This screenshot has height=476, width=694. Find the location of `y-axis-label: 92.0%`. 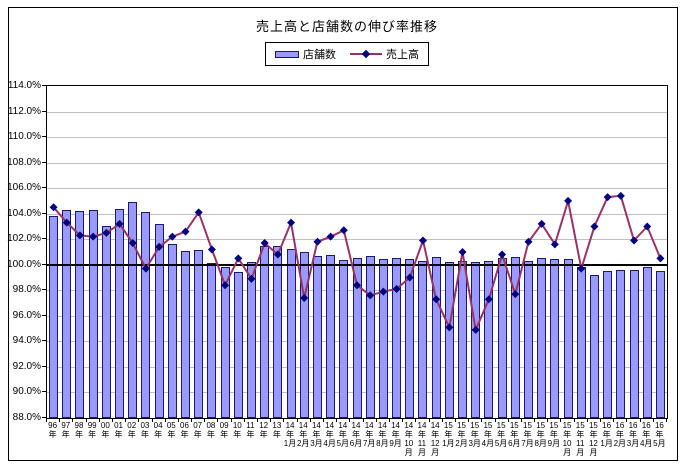

y-axis-label: 92.0% is located at coordinates (26, 366).